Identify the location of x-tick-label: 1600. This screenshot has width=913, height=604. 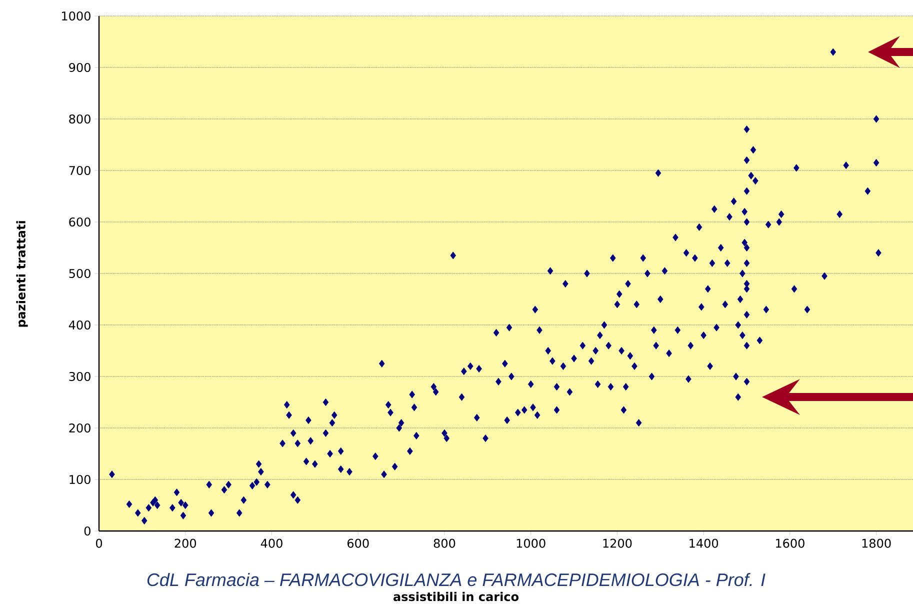
(790, 543).